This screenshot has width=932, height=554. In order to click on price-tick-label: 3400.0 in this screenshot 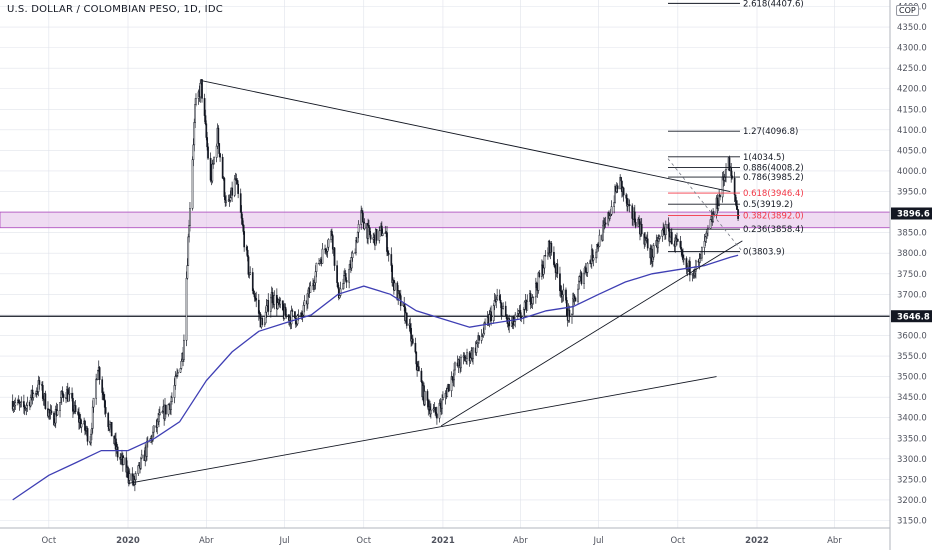, I will do `click(912, 419)`.